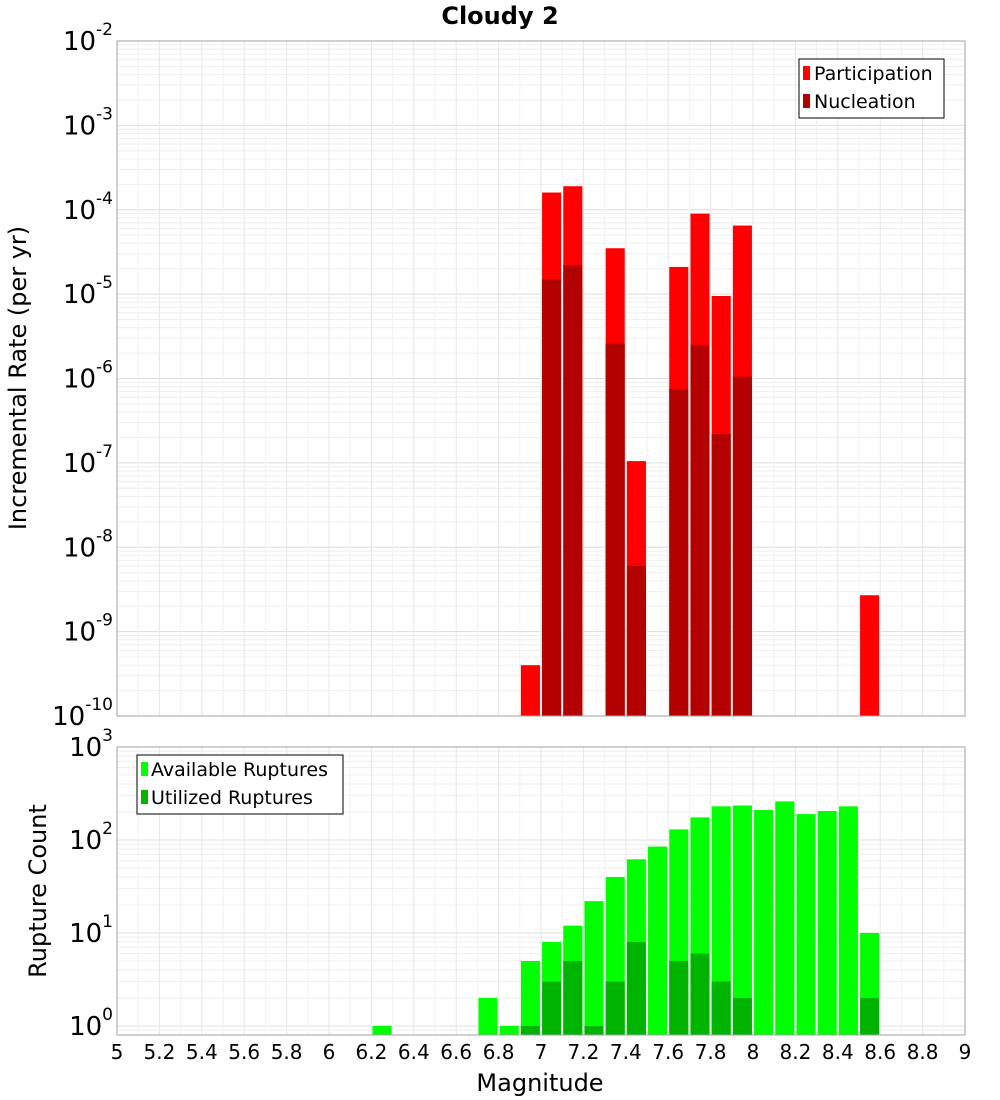  I want to click on y-tick-label: 10⁻⁹, so click(88, 629).